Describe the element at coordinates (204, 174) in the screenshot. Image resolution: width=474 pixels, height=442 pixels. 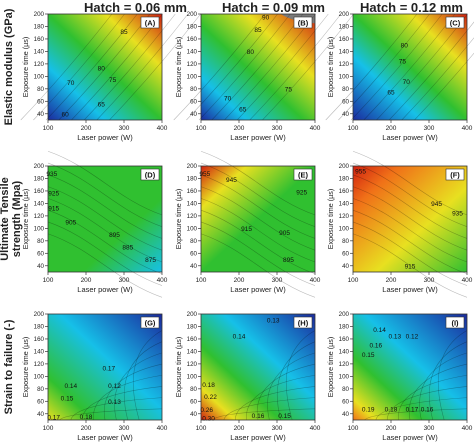
I see `contour-value-label: 955` at that location.